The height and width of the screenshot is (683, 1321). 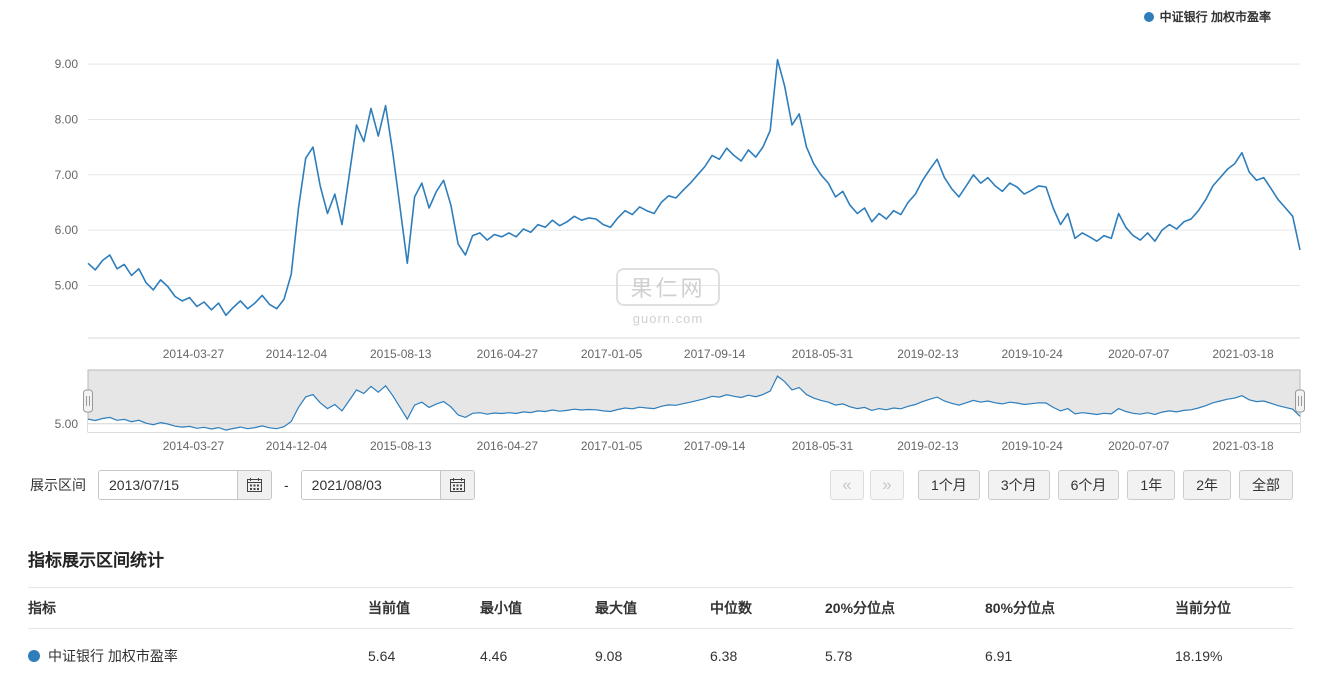 What do you see at coordinates (905, 656) in the screenshot?
I see `stats-cell-5: 5.78` at bounding box center [905, 656].